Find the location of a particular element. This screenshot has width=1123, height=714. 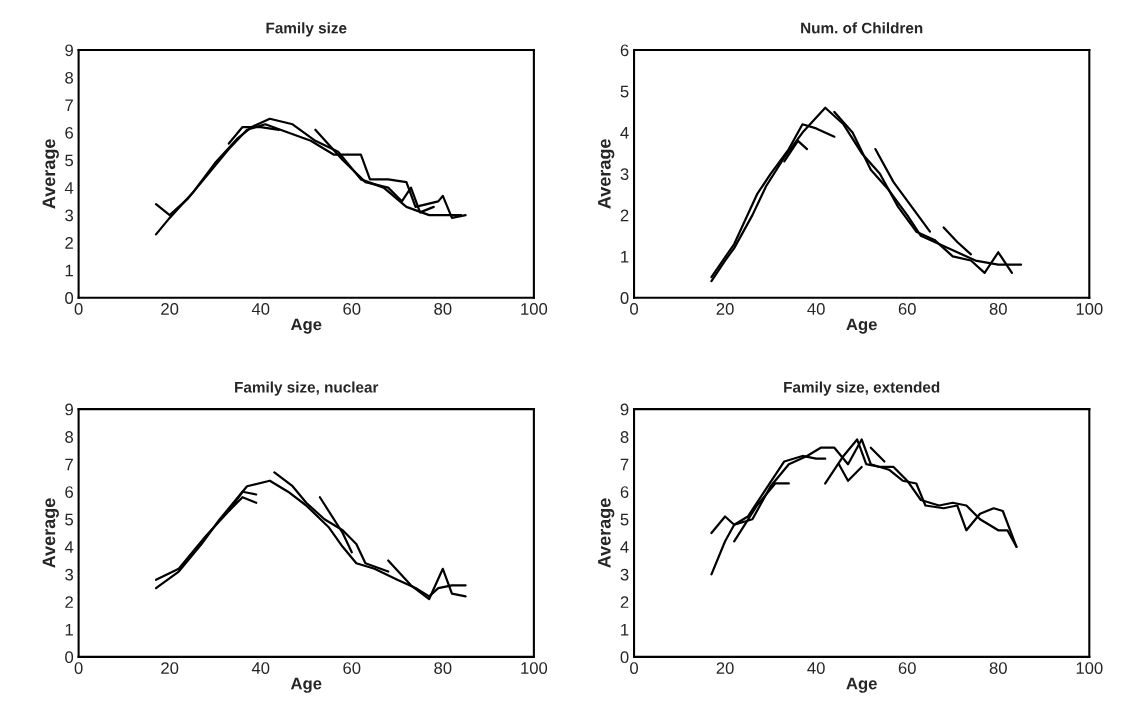

chart-title: Family size is located at coordinates (306, 29).